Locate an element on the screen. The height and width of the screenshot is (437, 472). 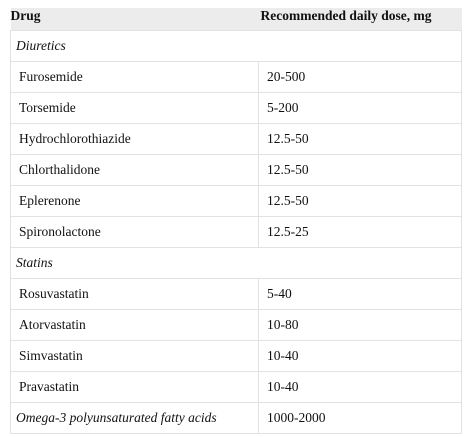
drug: Chlorthalidone is located at coordinates (134, 170).